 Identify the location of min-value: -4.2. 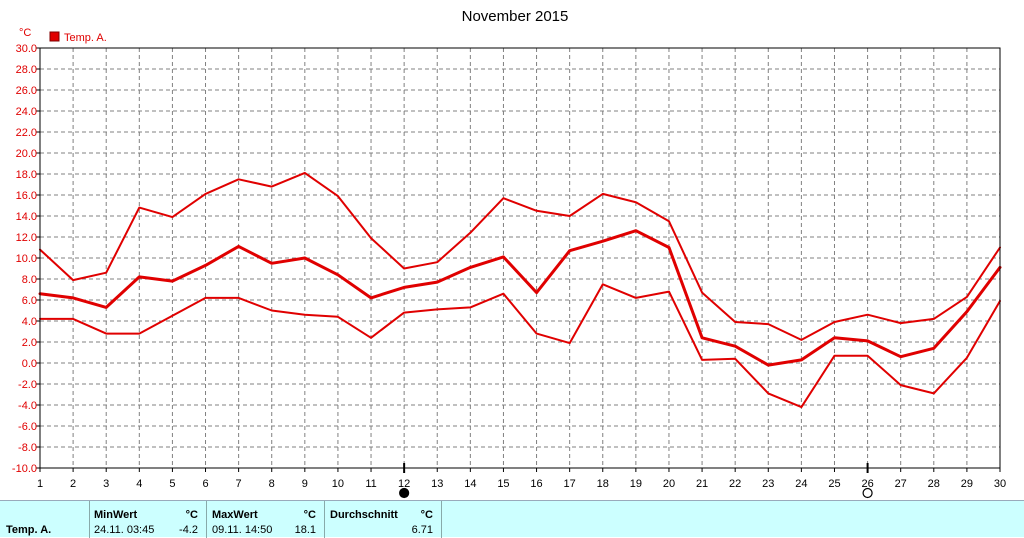
(188, 530).